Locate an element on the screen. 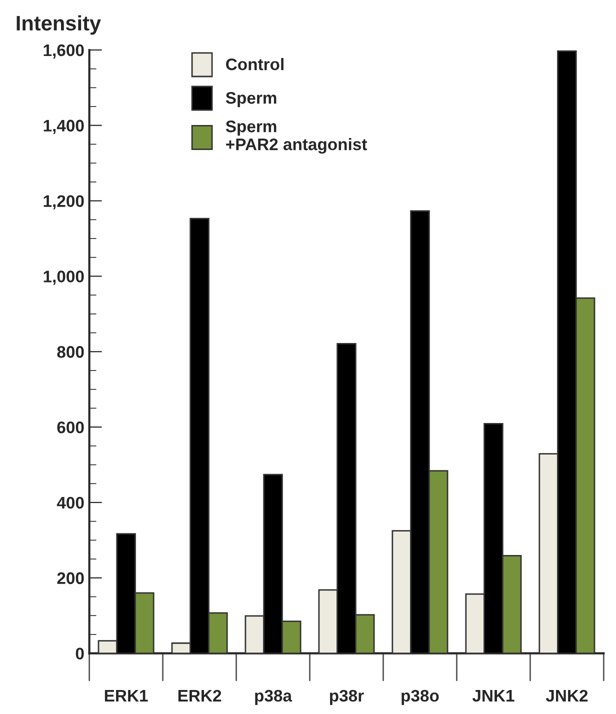 The width and height of the screenshot is (616, 714). y-tick-label: 1,000 is located at coordinates (64, 277).